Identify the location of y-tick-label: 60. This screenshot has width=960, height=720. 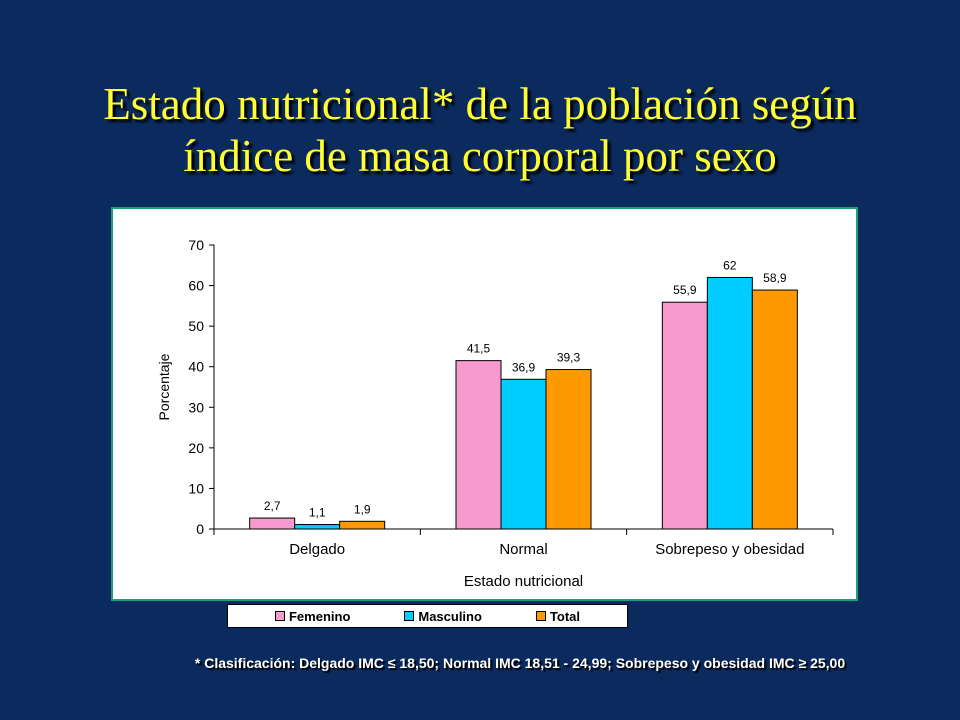
(196, 286).